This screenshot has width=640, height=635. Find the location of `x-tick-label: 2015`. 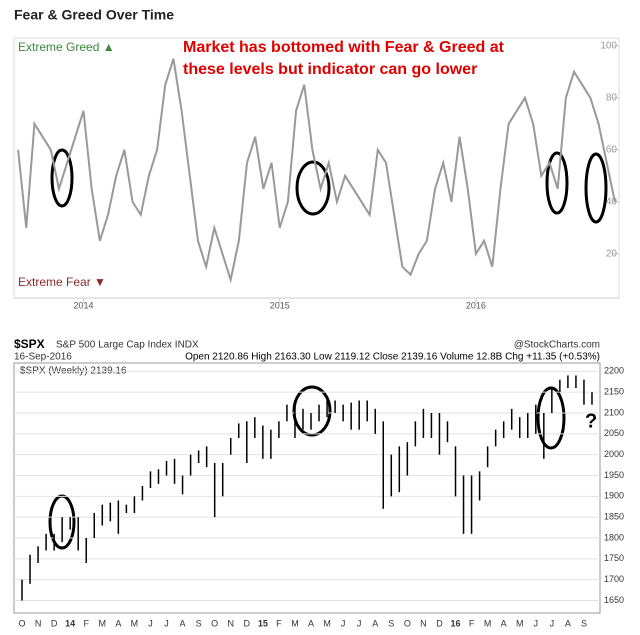

x-tick-label: 2015 is located at coordinates (280, 305).